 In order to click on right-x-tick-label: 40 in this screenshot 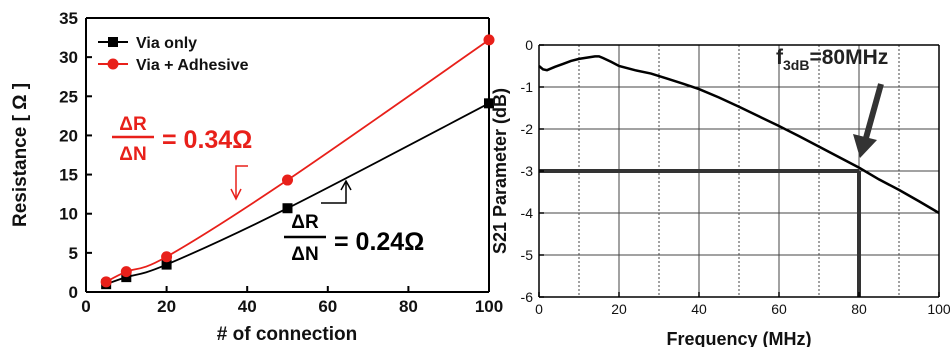, I will do `click(699, 309)`.